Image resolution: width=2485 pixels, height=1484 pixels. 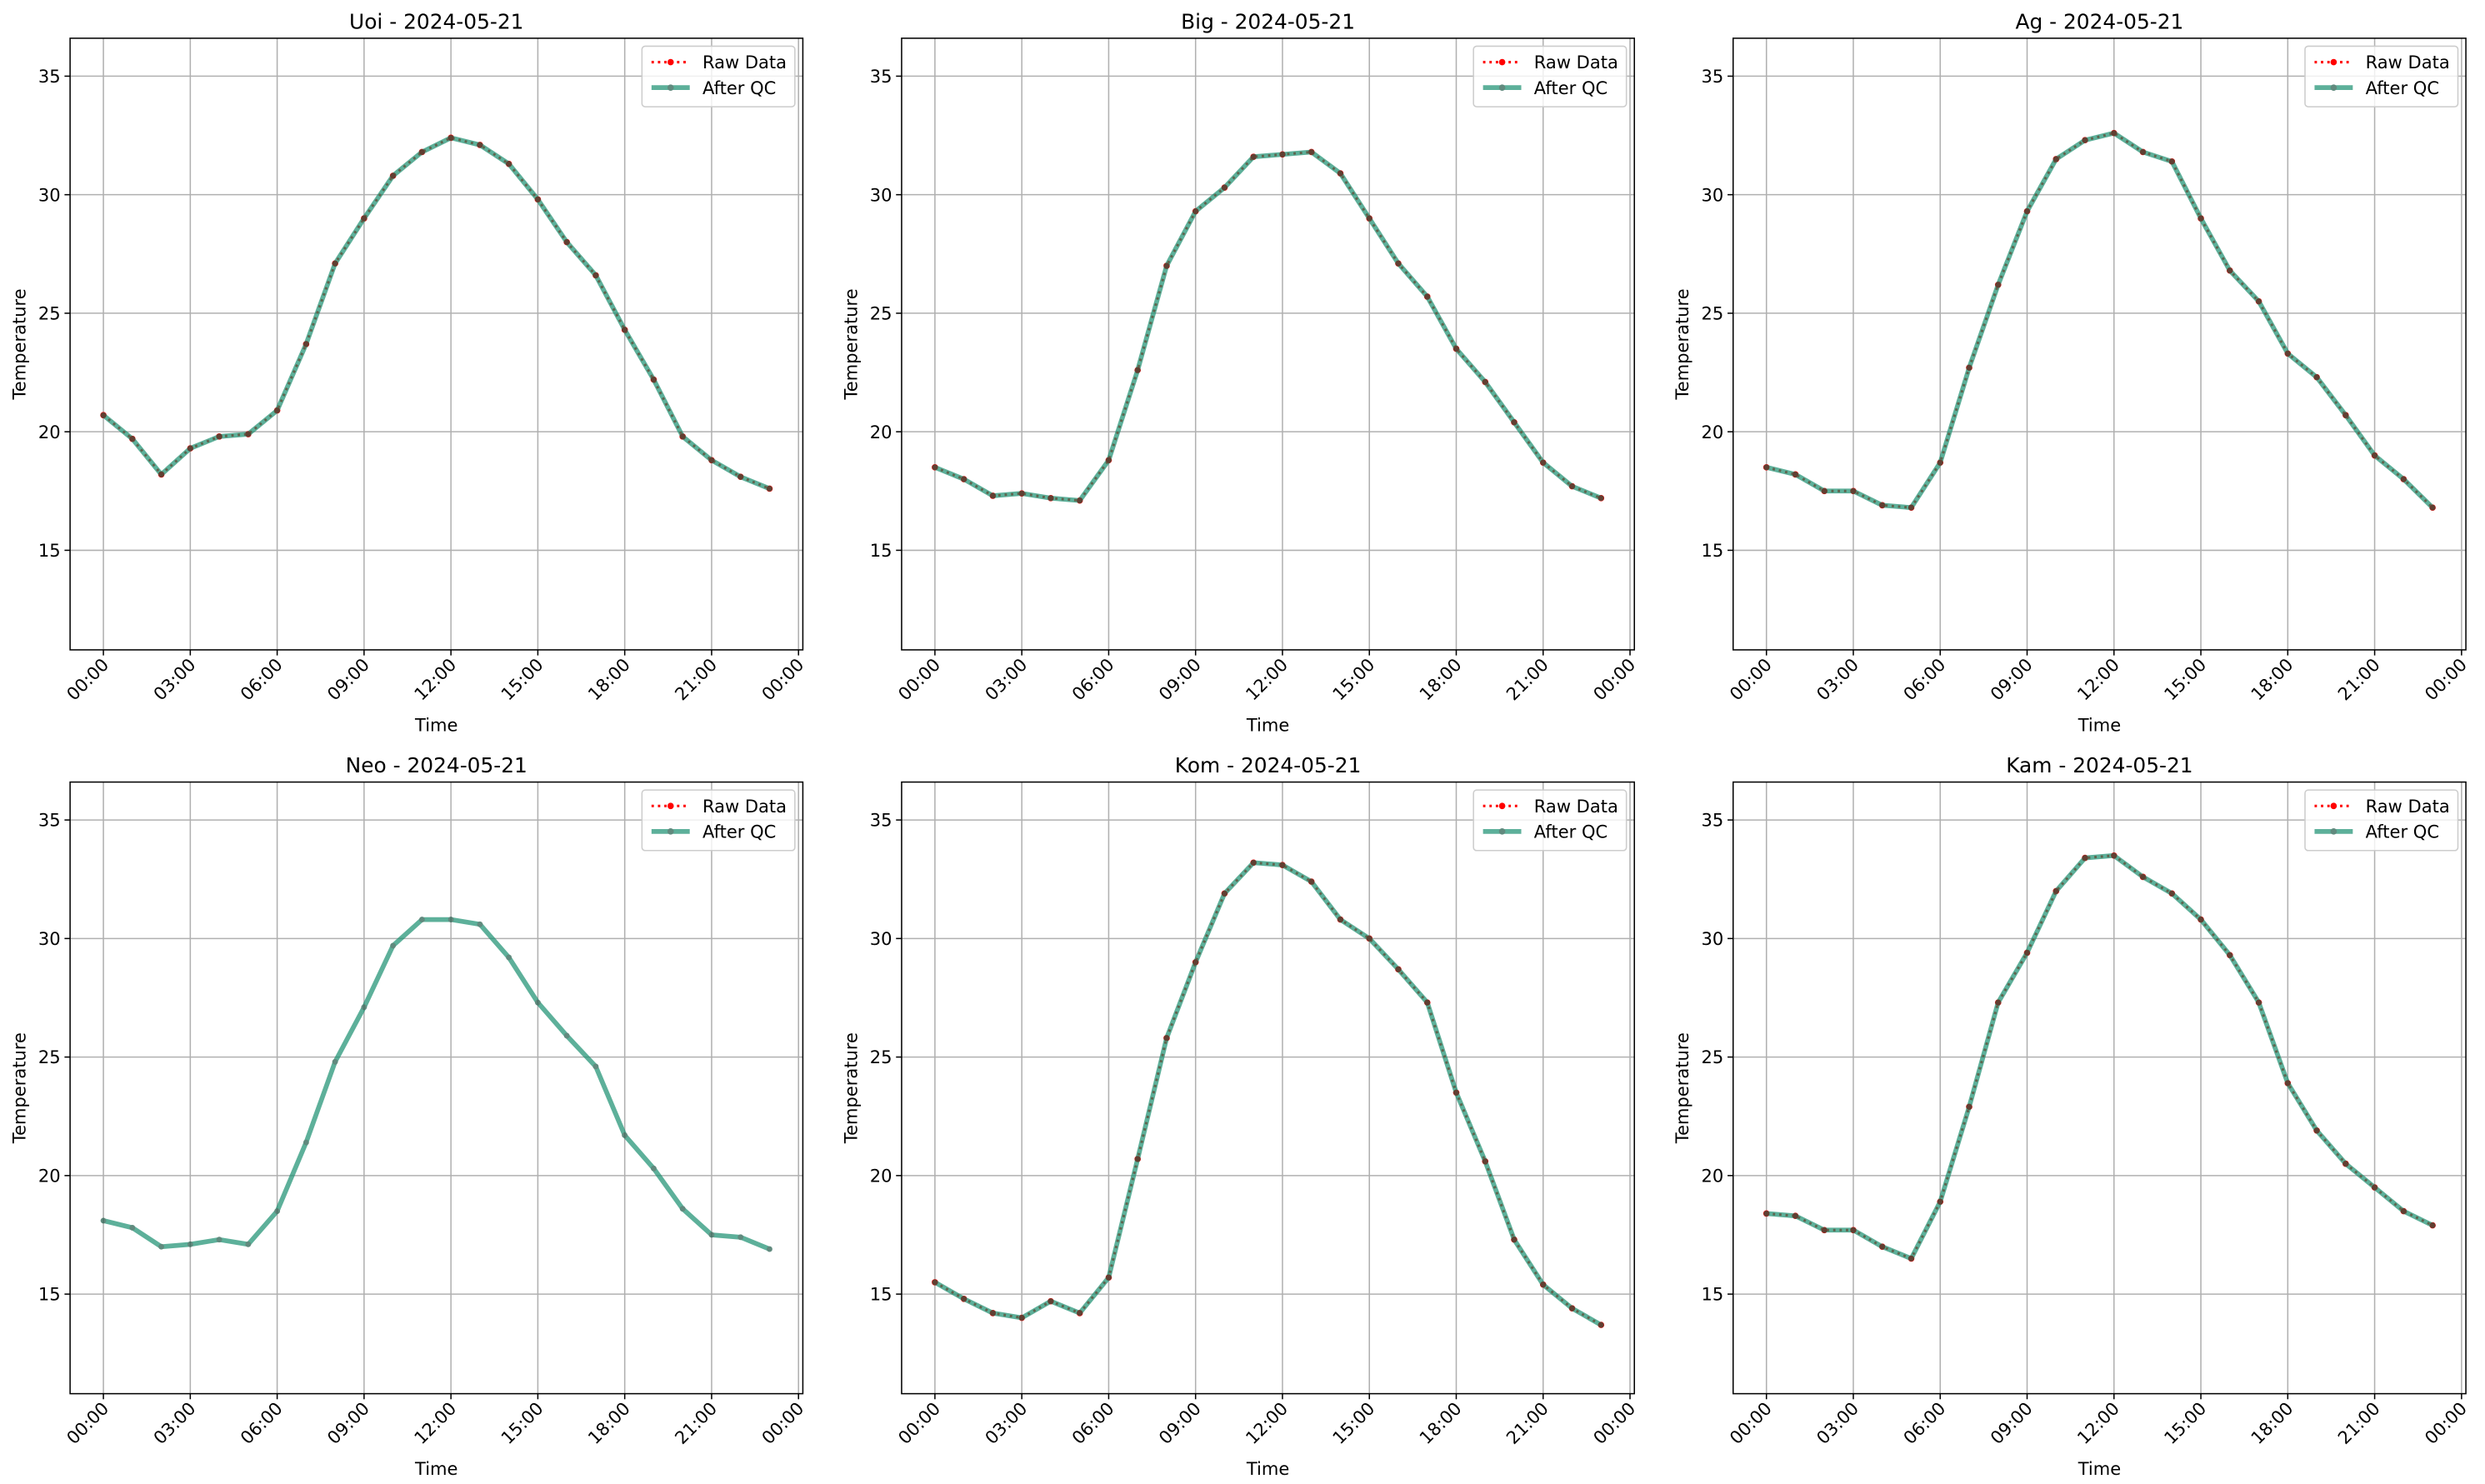 I want to click on x-tick-label: 15:00, so click(x=2185, y=1423).